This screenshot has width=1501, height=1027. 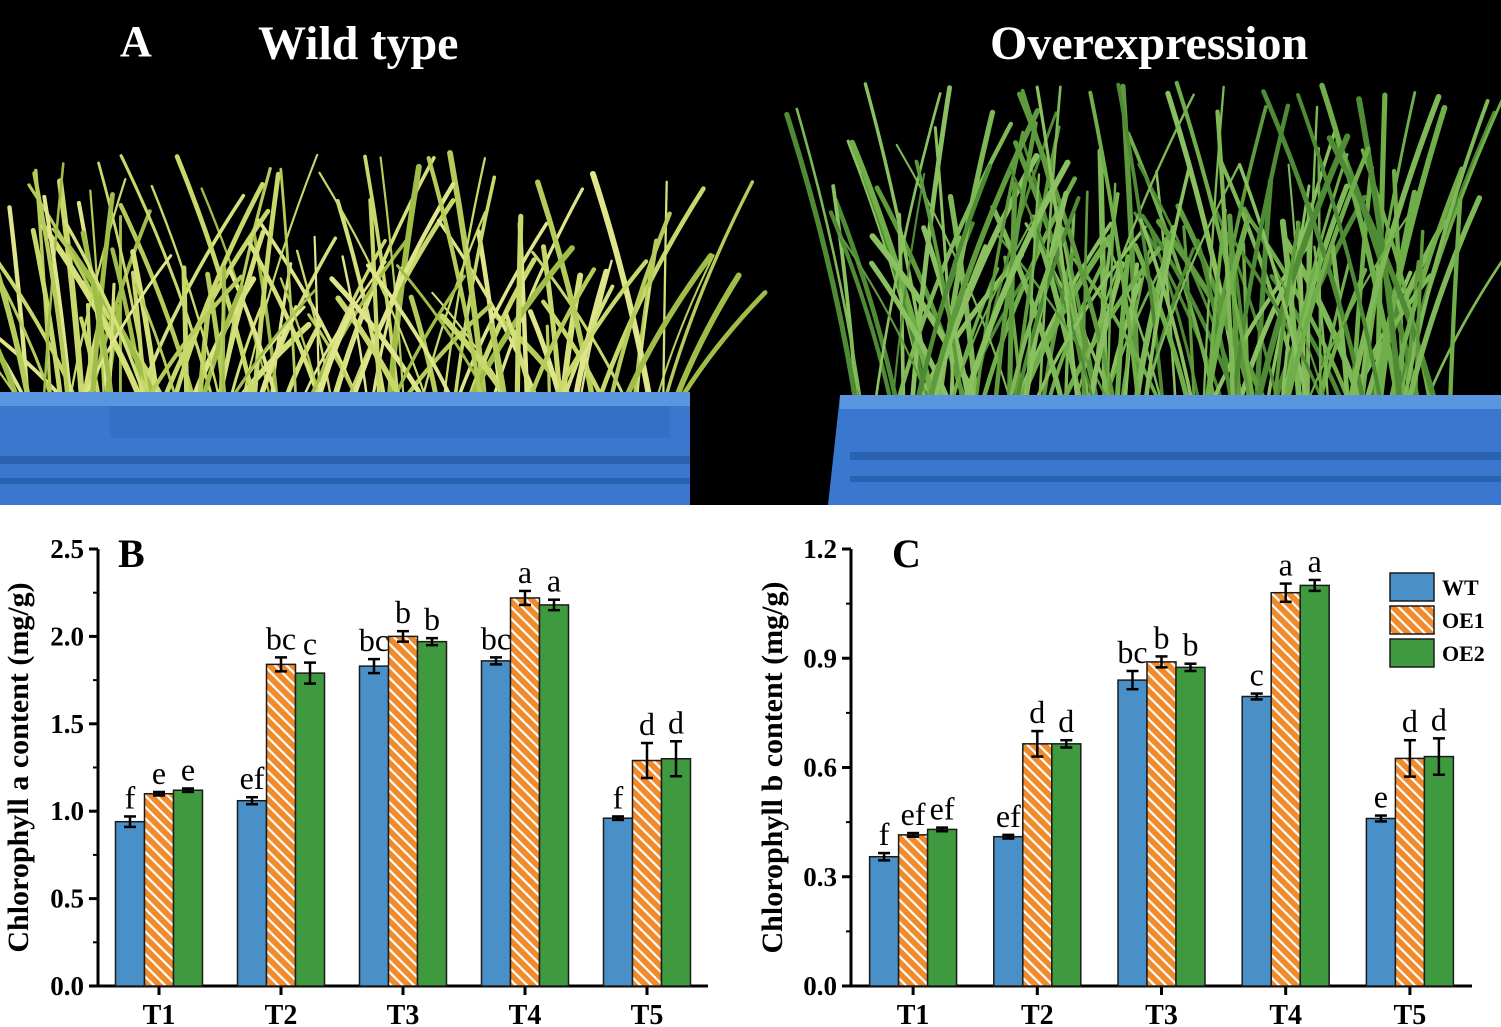 I want to click on panel-label: B, so click(x=131, y=553).